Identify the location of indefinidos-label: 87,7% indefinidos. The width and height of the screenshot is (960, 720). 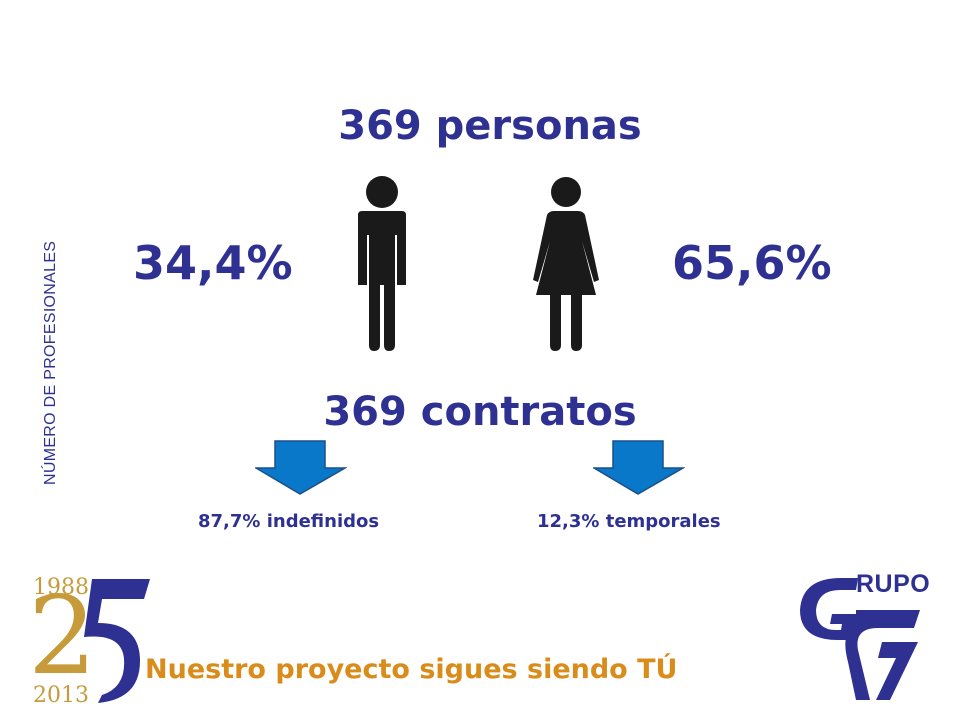
(289, 521).